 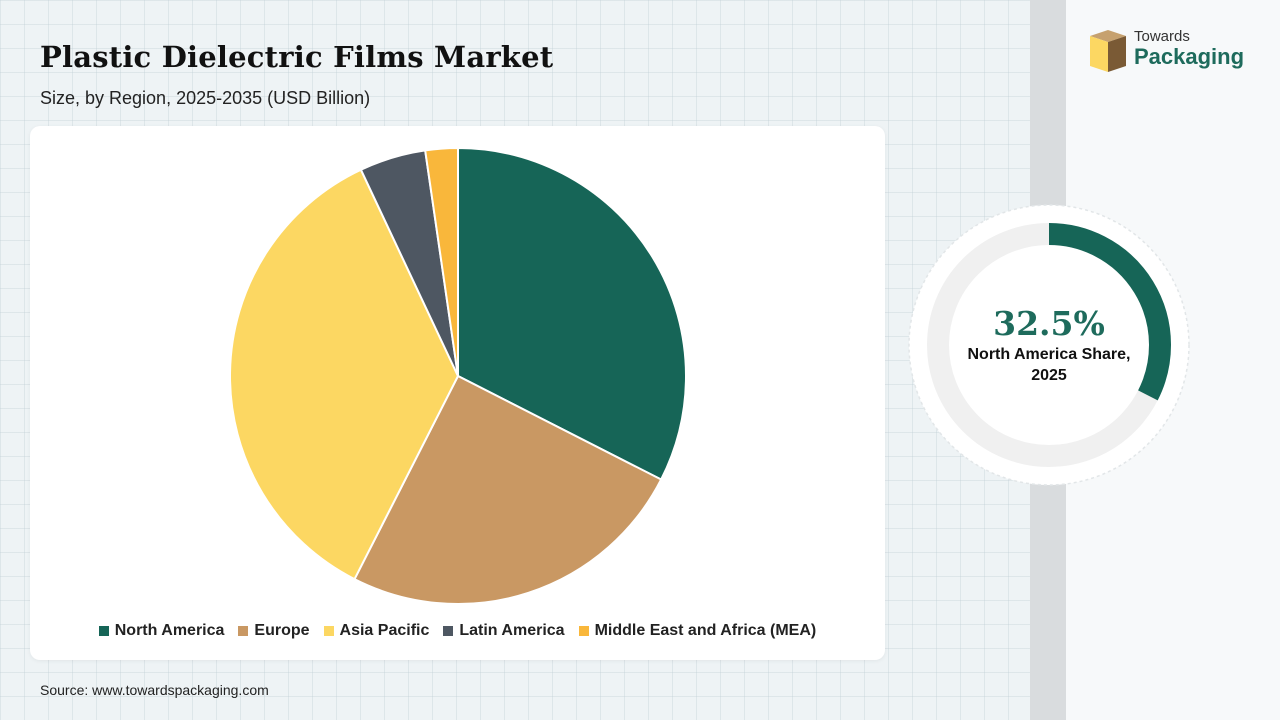 What do you see at coordinates (154, 690) in the screenshot?
I see `source-note: Source: www.towardspackaging.com` at bounding box center [154, 690].